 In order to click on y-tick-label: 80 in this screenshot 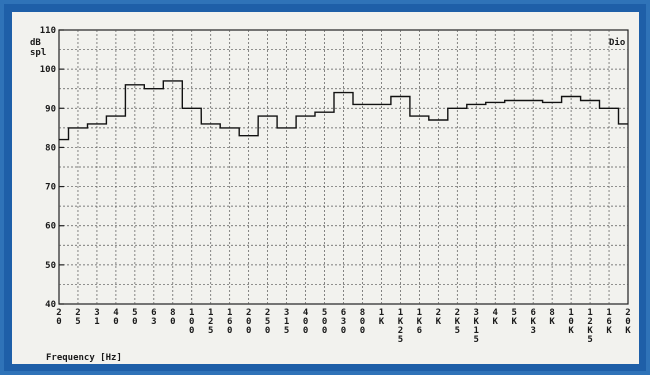, I will do `click(50, 148)`.